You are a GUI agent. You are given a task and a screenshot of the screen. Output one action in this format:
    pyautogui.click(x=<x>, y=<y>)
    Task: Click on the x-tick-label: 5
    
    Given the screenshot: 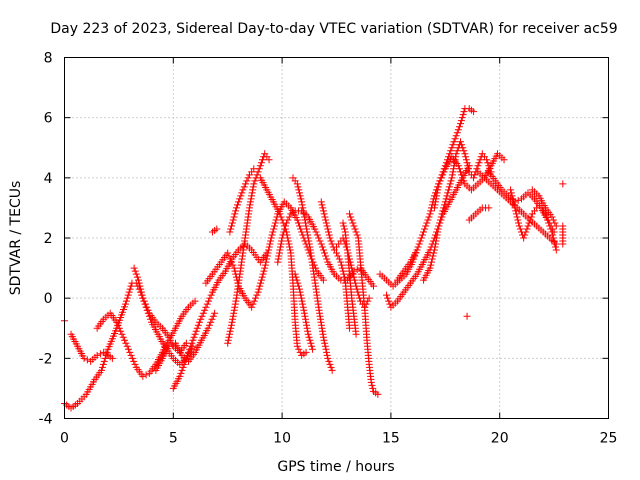 What is the action you would take?
    pyautogui.click(x=173, y=439)
    